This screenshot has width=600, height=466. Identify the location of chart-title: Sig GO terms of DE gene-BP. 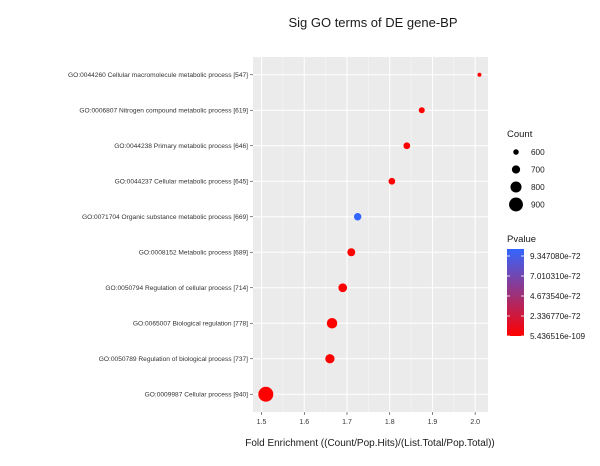
(372, 22).